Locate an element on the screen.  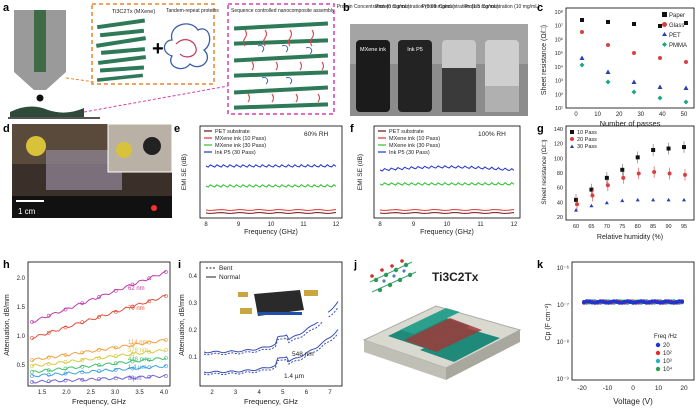
plus-sign: + is located at coordinates (158, 49).